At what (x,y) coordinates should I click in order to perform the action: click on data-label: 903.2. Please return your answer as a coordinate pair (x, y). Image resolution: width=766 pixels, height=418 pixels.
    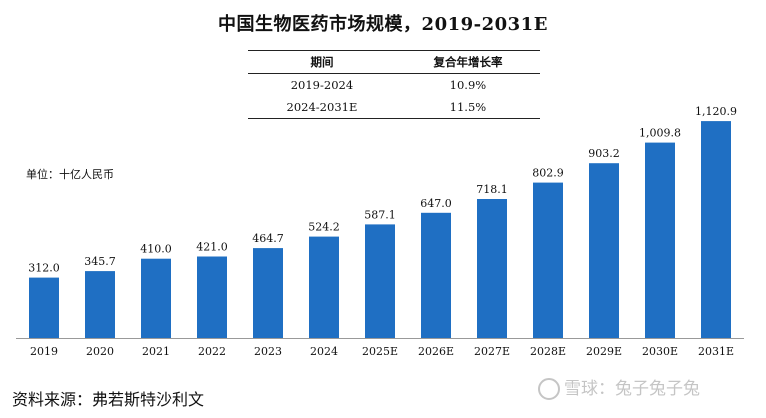
    Looking at the image, I should click on (604, 153).